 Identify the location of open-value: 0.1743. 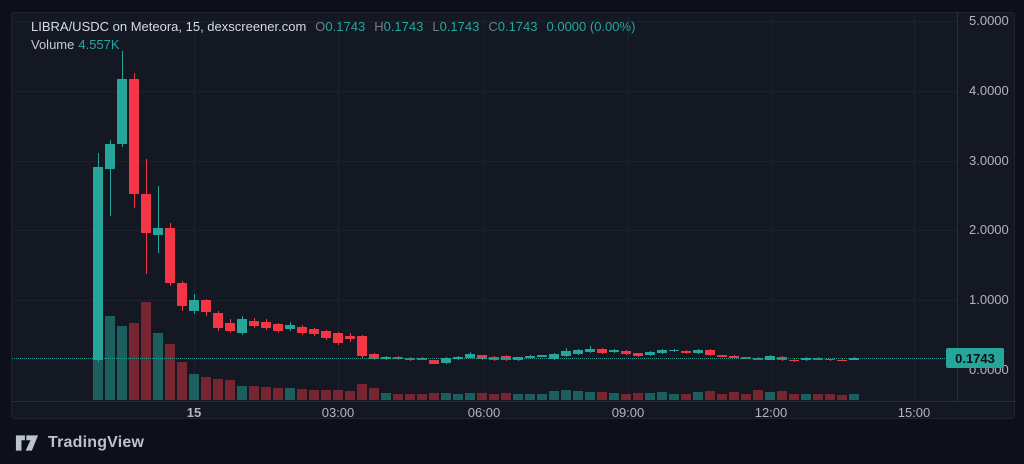
(345, 26).